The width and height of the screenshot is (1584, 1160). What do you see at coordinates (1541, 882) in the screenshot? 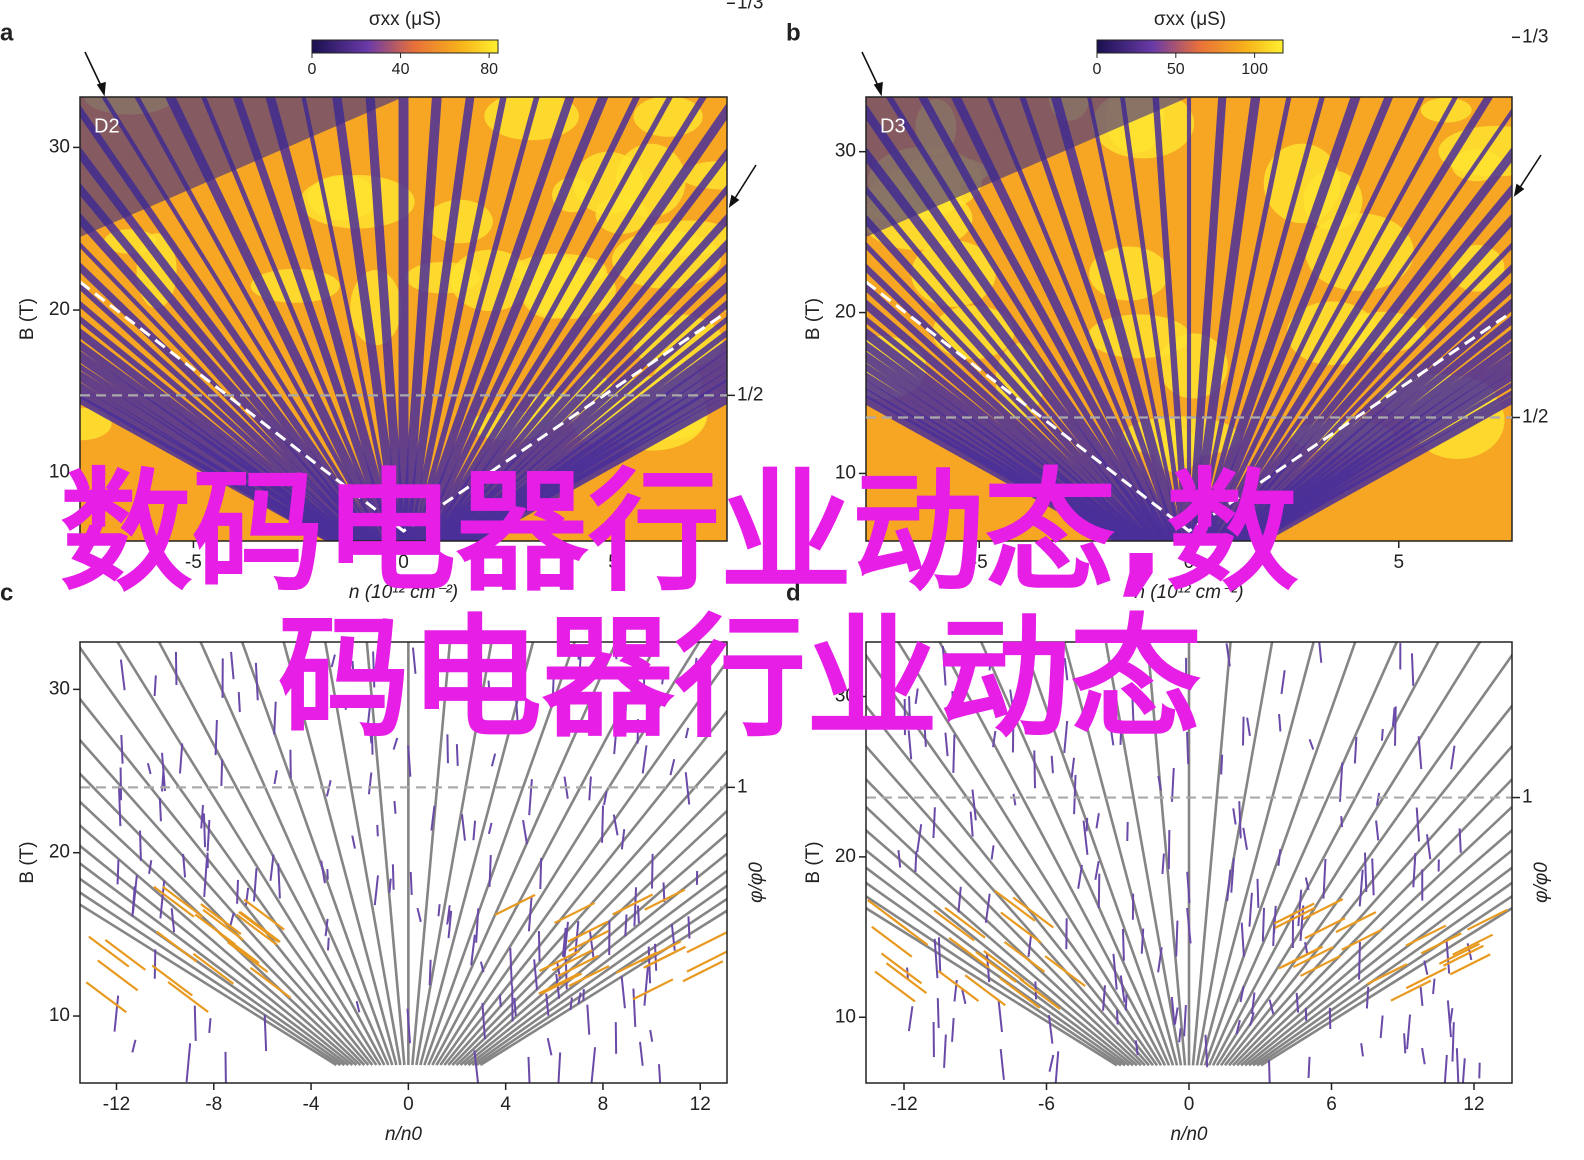
I see `y2-label: φ/φ0` at bounding box center [1541, 882].